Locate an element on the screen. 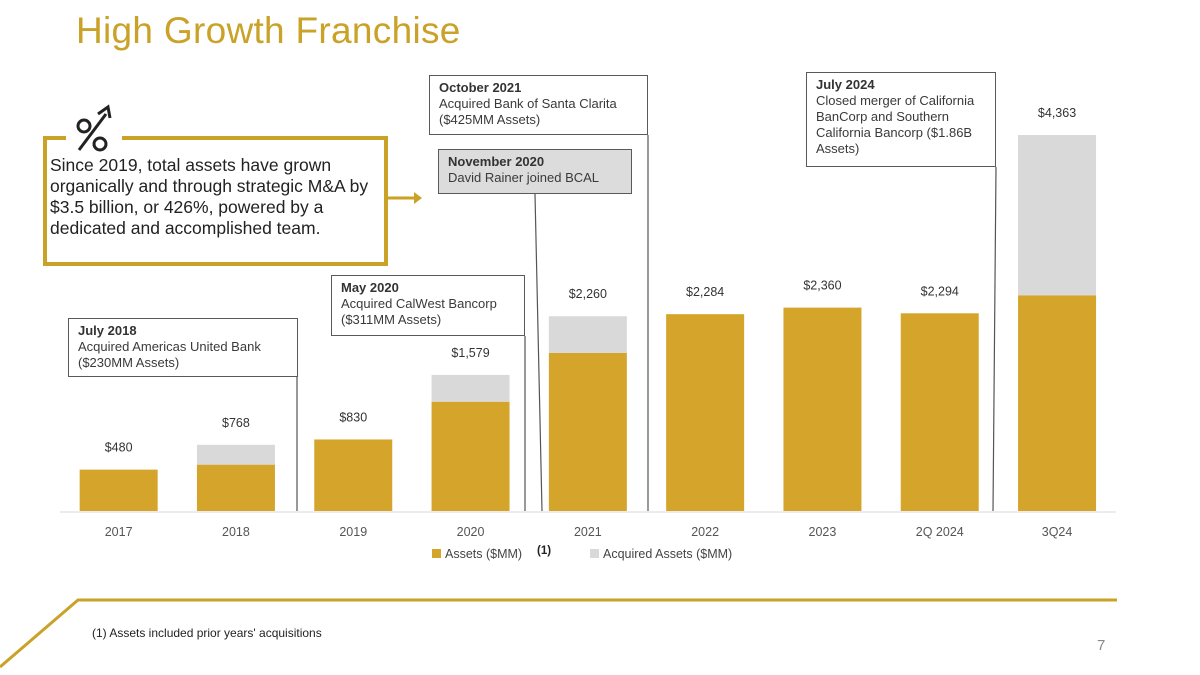  callout-november-2020: November 2020 David Rainer joined BCAL is located at coordinates (535, 171).